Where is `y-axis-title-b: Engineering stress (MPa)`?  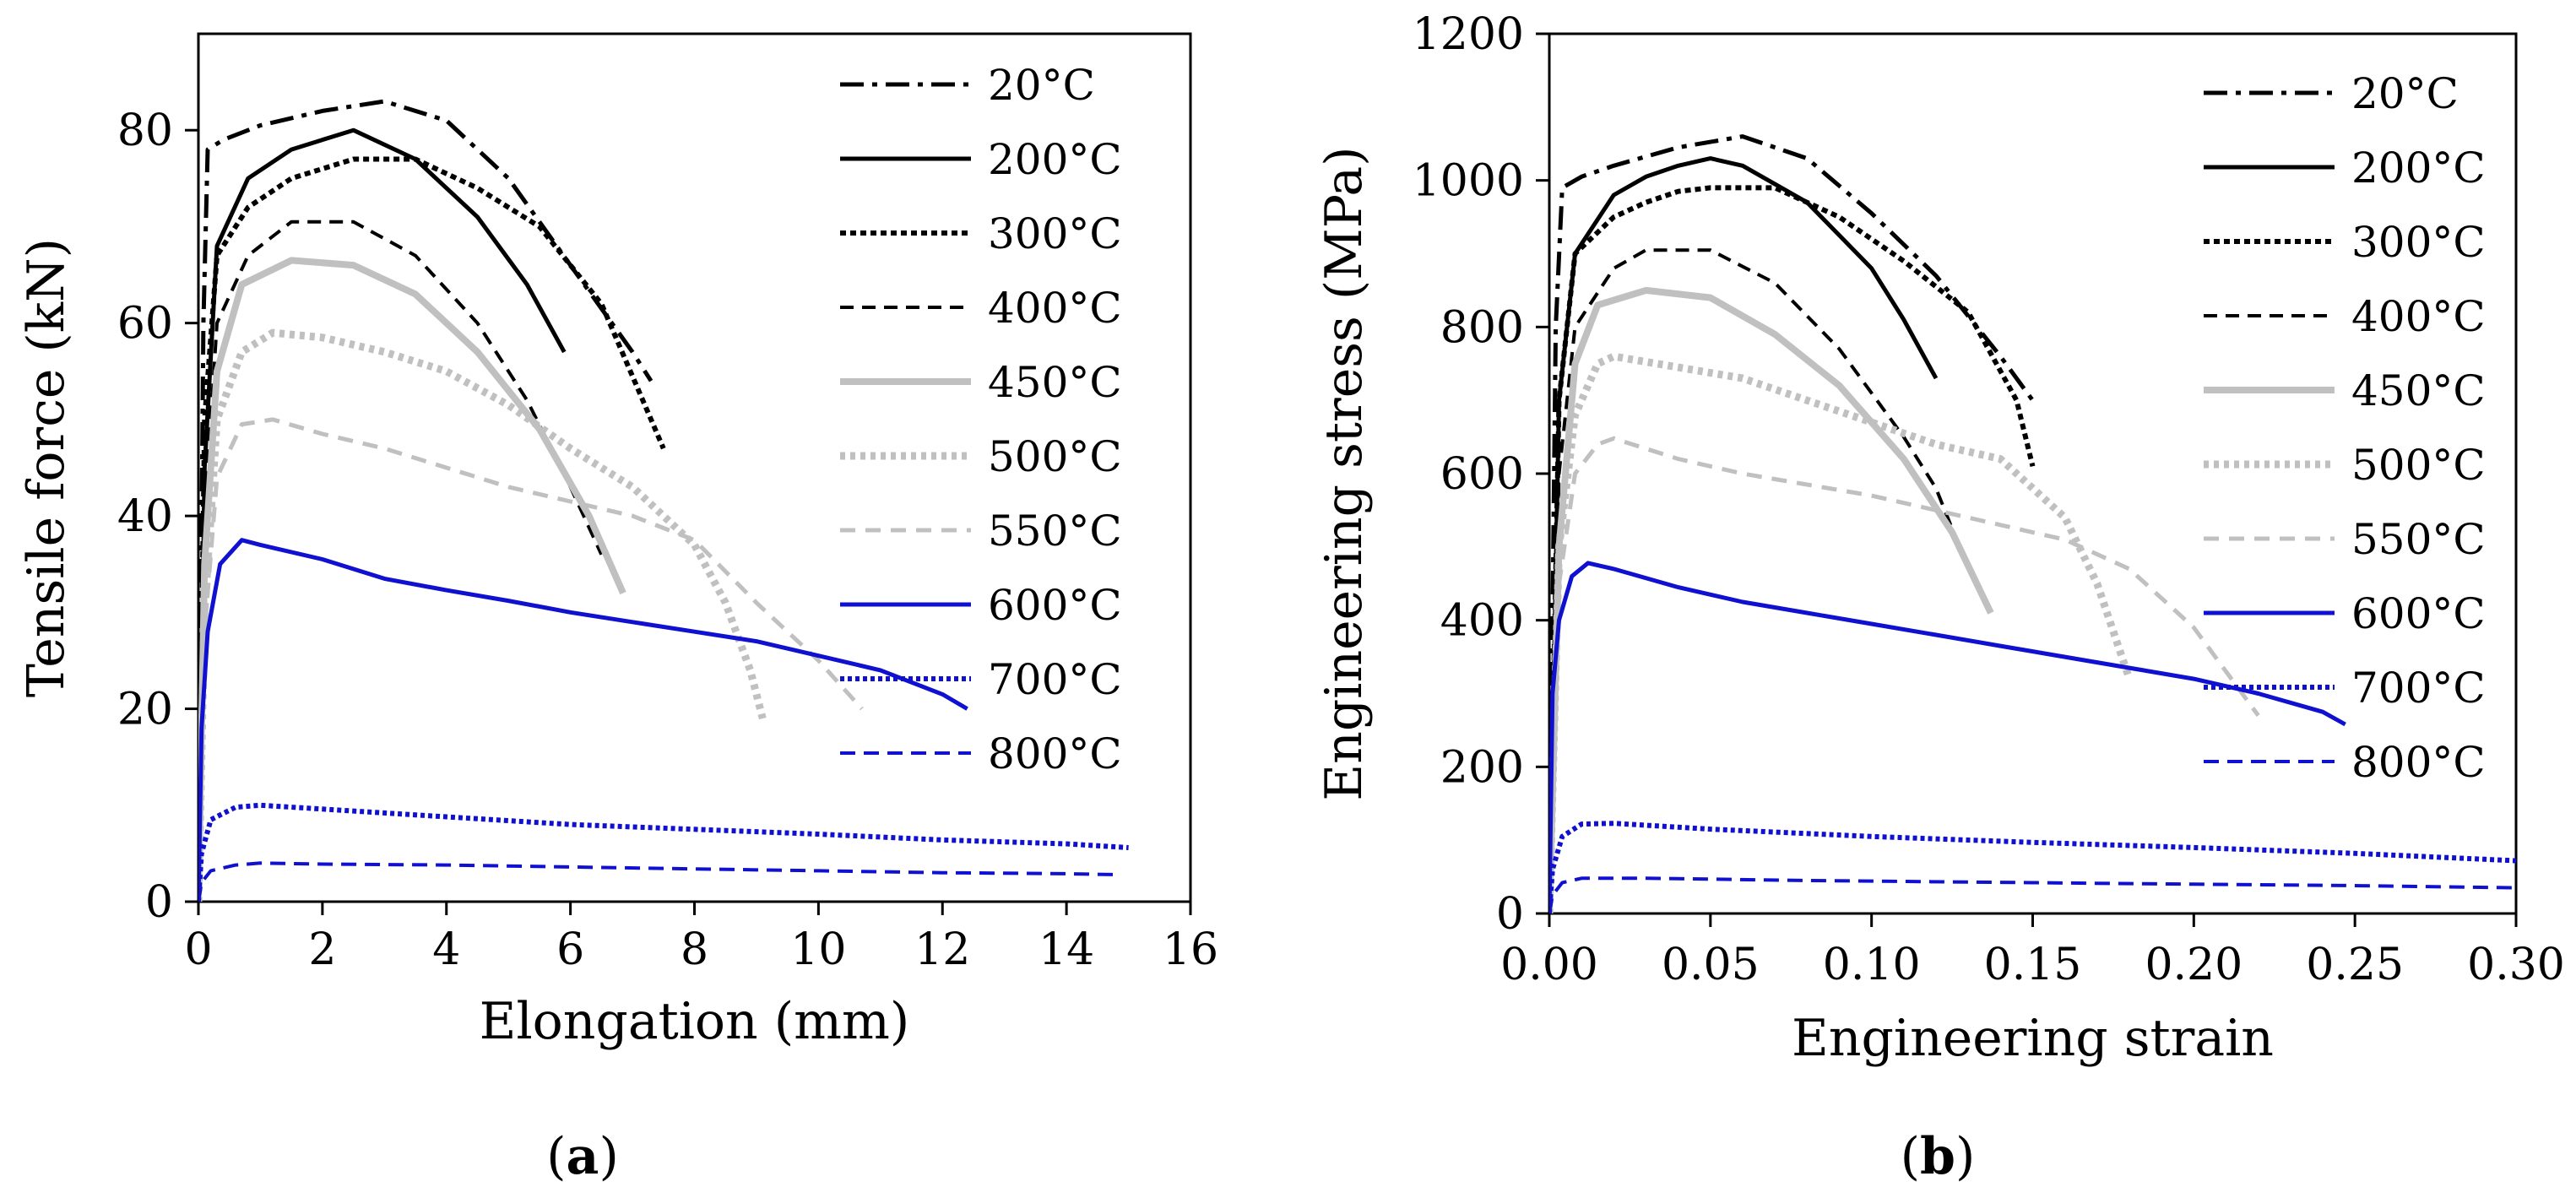
y-axis-title-b: Engineering stress (MPa) is located at coordinates (1344, 473).